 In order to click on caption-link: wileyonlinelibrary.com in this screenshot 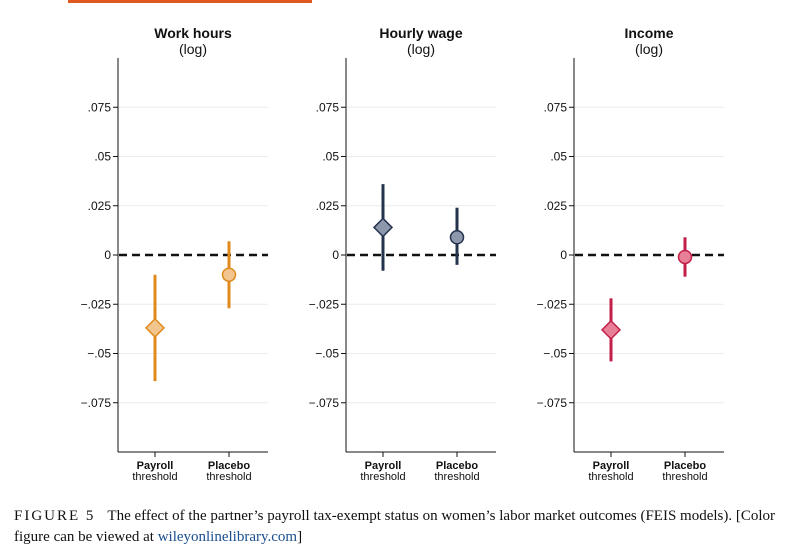, I will do `click(227, 537)`.